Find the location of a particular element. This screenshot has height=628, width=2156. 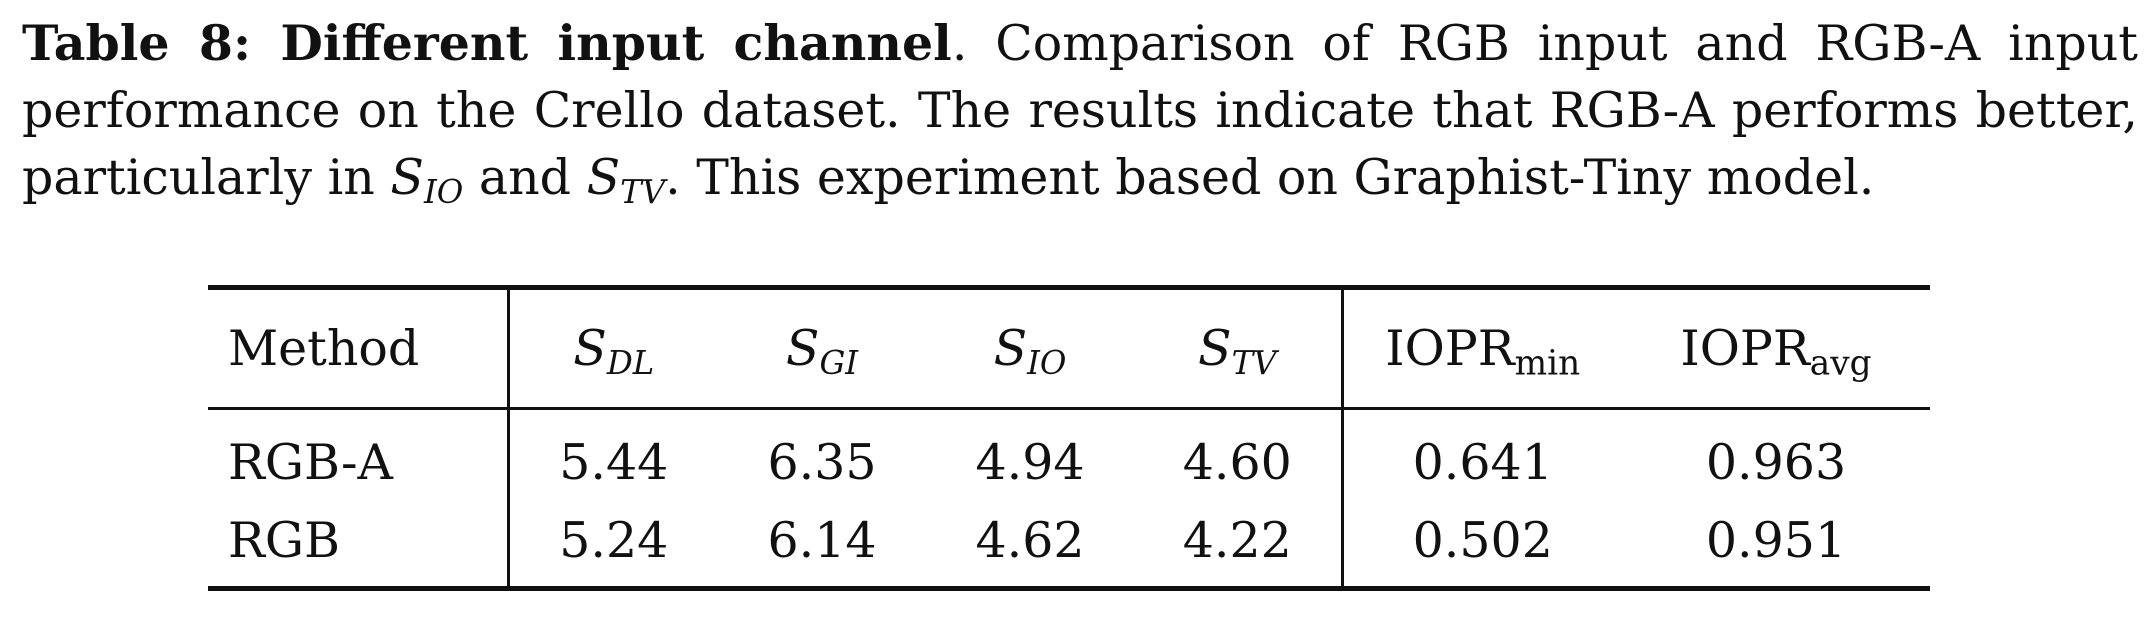

cell-iopr-avg: 0.951 is located at coordinates (1776, 540).